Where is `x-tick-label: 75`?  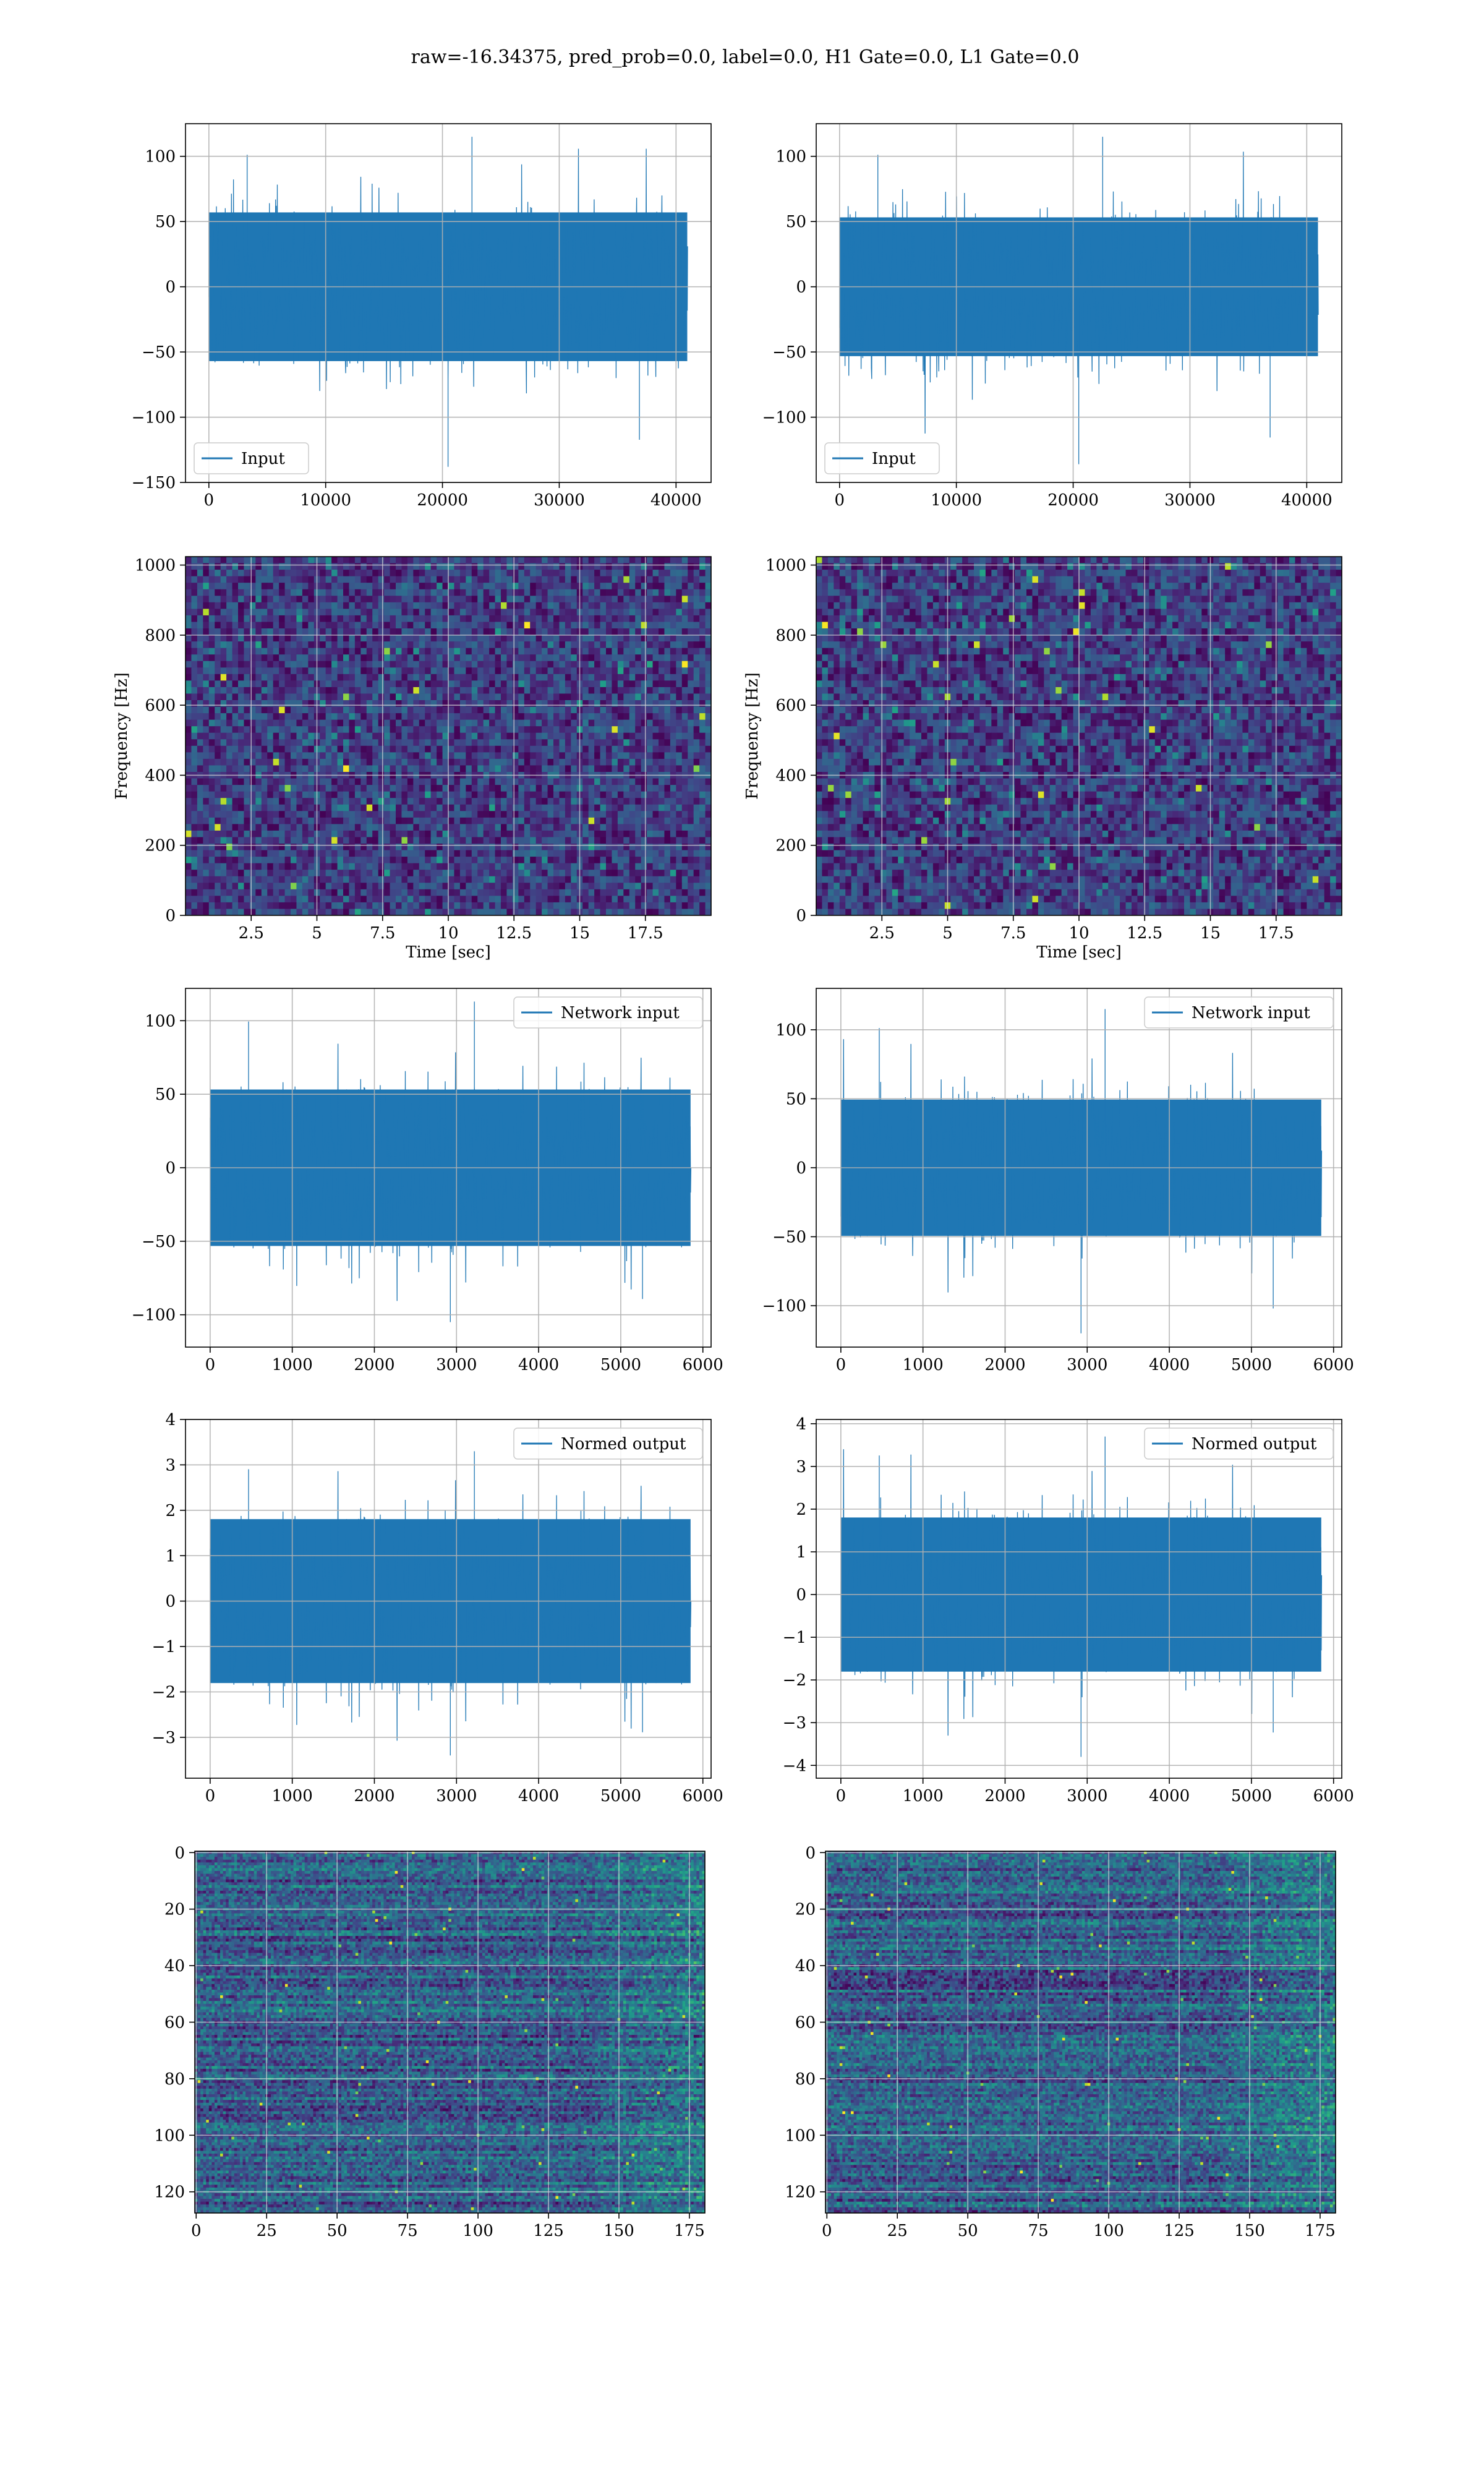
x-tick-label: 75 is located at coordinates (1038, 2231).